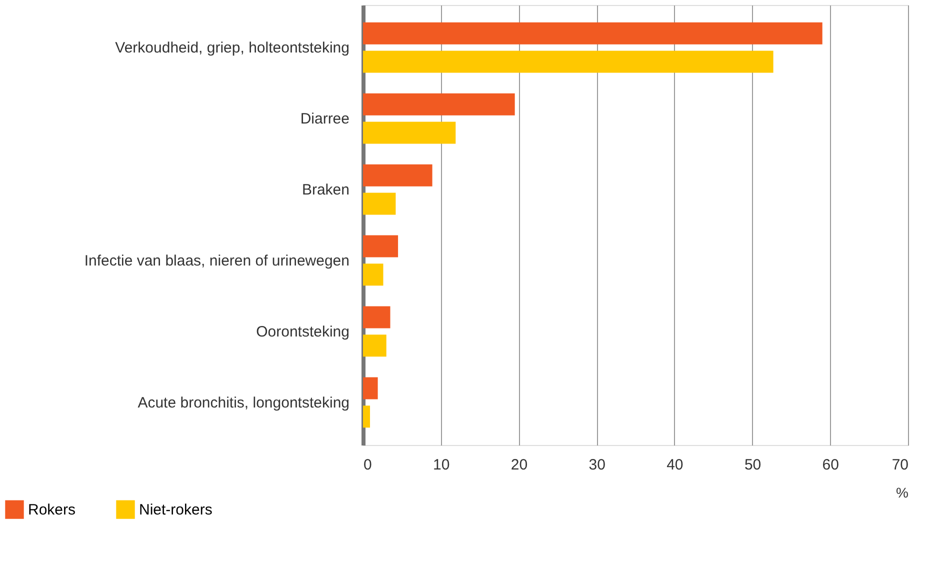 This screenshot has height=565, width=930. Describe the element at coordinates (217, 261) in the screenshot. I see `y-tick-label: Infectie van blaas, nieren of urinewegen` at that location.